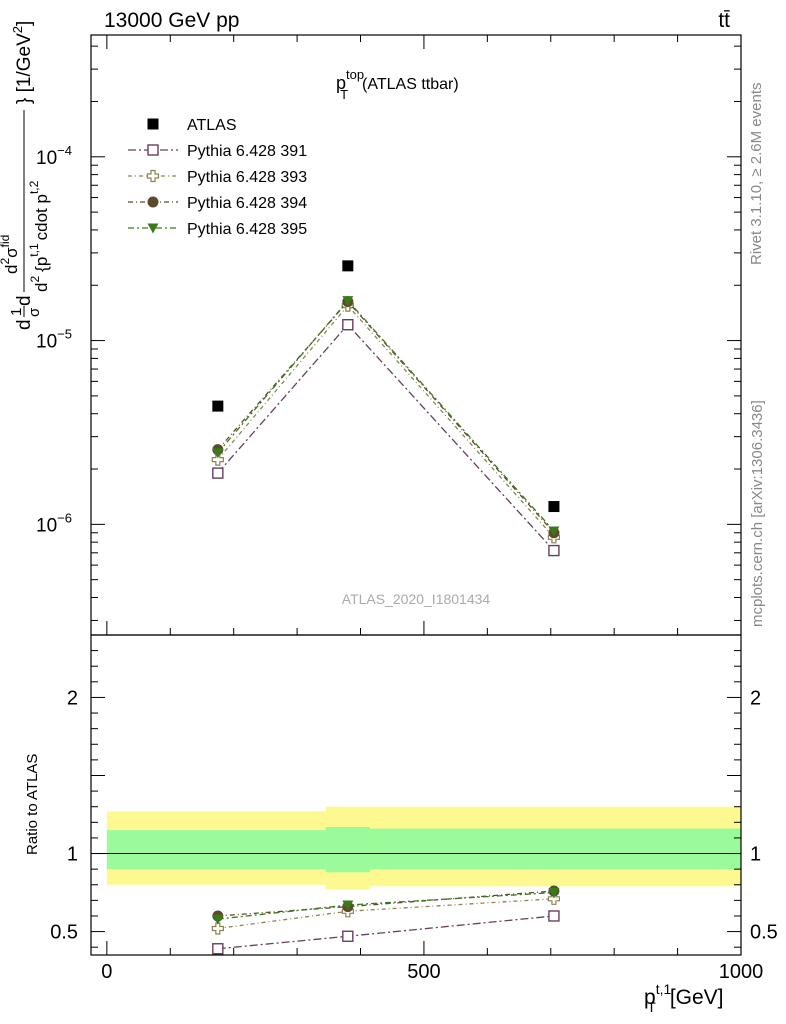 This screenshot has width=786, height=1024. What do you see at coordinates (32, 804) in the screenshot?
I see `ratio-y-axis-label: Ratio to ATLAS` at bounding box center [32, 804].